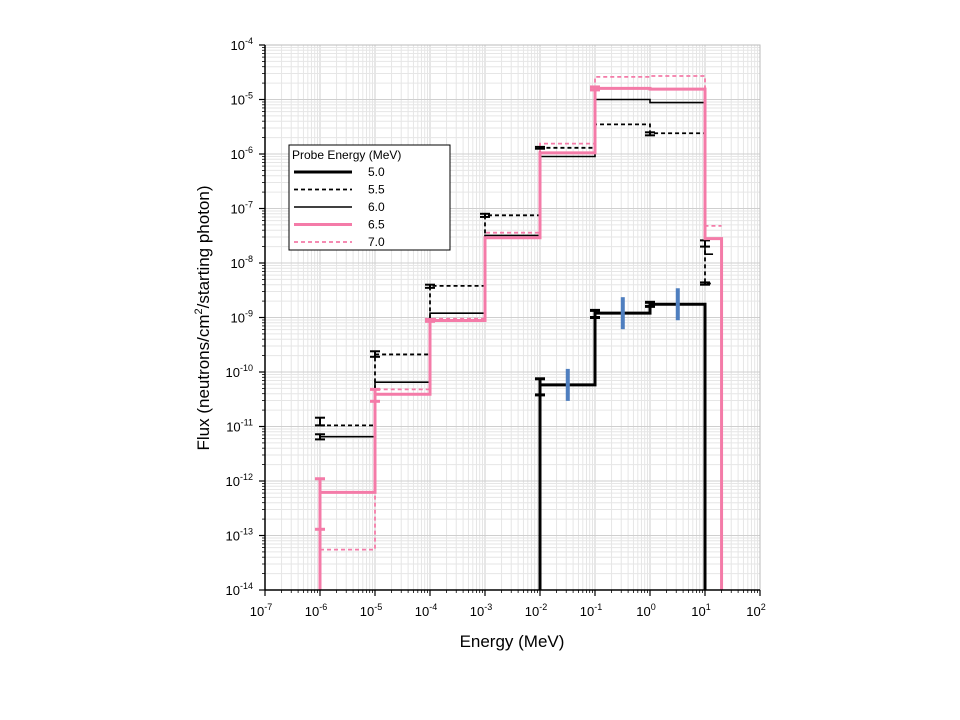 Image resolution: width=960 pixels, height=720 pixels. I want to click on legend-label: 6.0, so click(376, 207).